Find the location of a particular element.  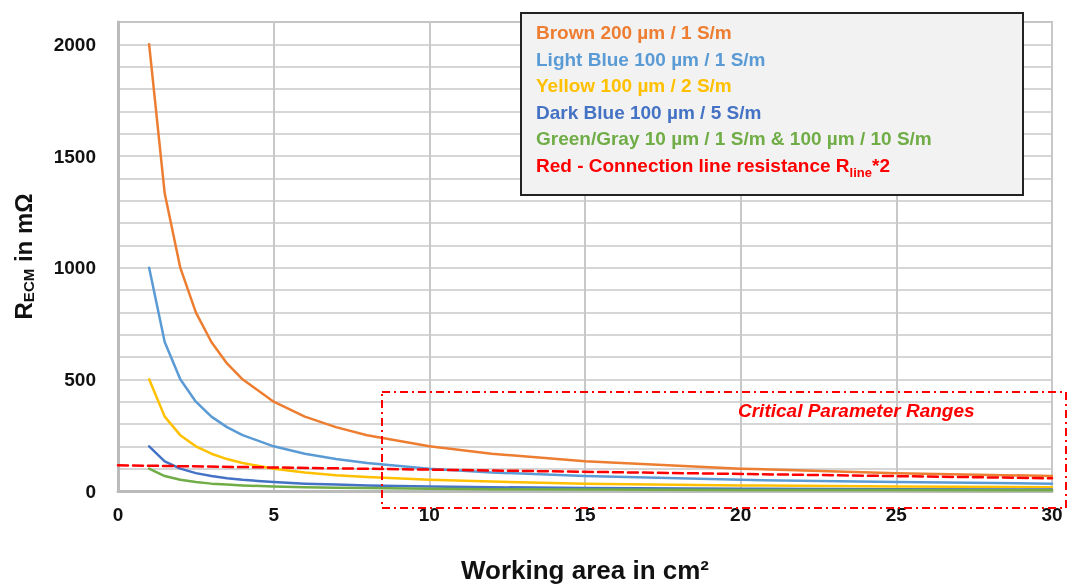

x-tick-label: 30 is located at coordinates (1052, 514).